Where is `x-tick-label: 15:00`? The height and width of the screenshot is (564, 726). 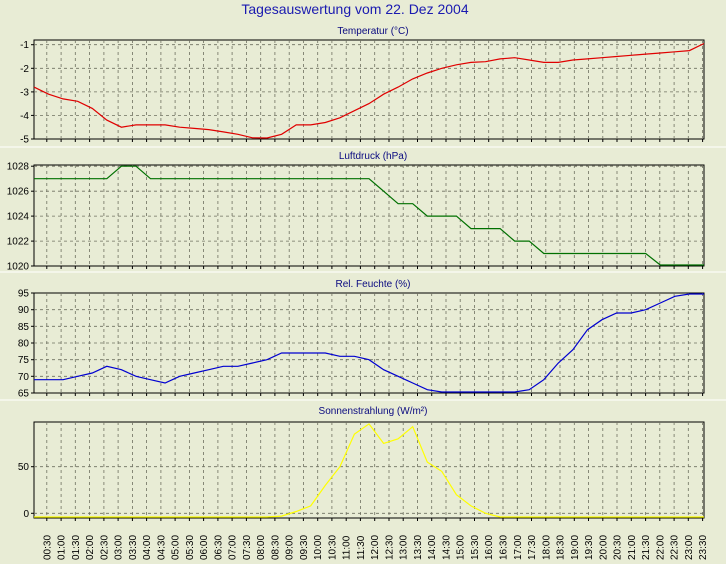
x-tick-label: 15:00 is located at coordinates (461, 547).